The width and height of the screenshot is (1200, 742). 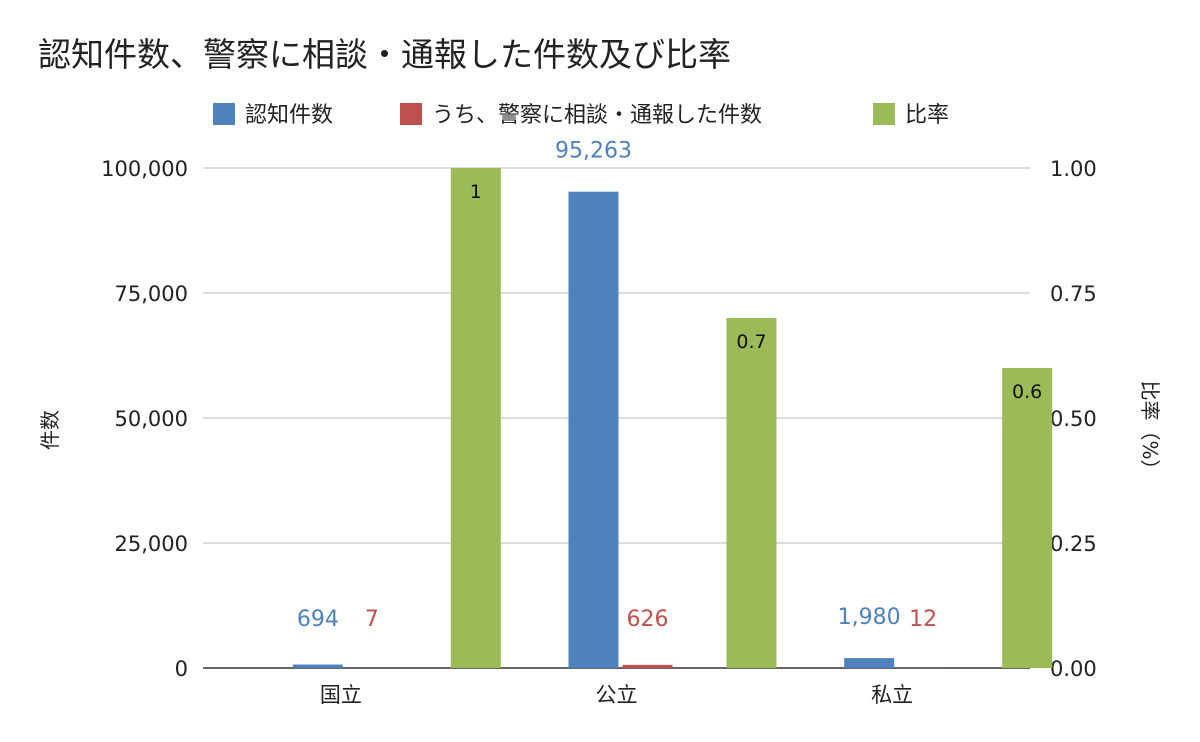 What do you see at coordinates (647, 666) in the screenshot?
I see `bar-police` at bounding box center [647, 666].